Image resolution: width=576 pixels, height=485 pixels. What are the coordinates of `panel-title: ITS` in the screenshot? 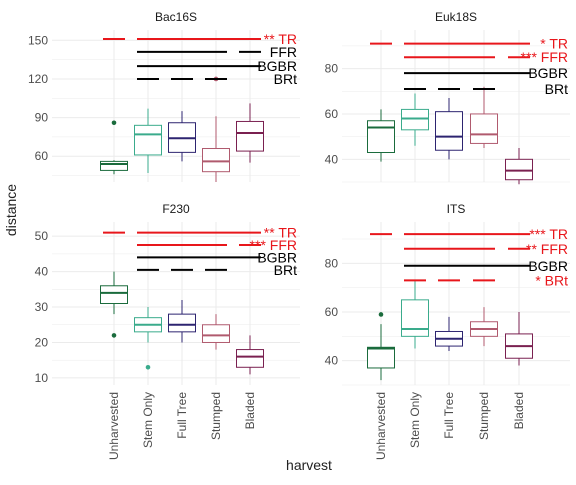 It's located at (456, 209).